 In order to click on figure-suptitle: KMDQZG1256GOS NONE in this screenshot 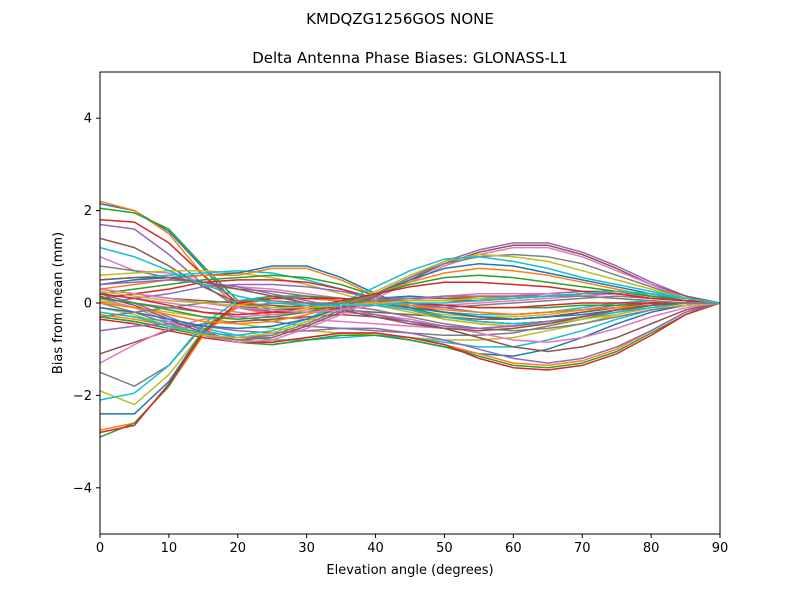, I will do `click(400, 19)`.